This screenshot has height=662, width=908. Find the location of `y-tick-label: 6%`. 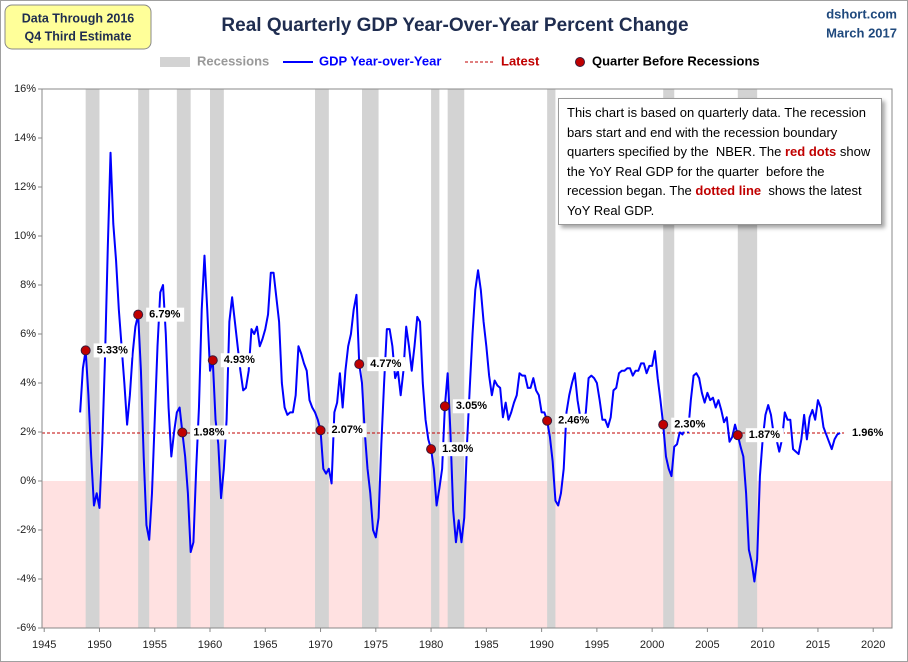

y-tick-label: 6% is located at coordinates (28, 334).